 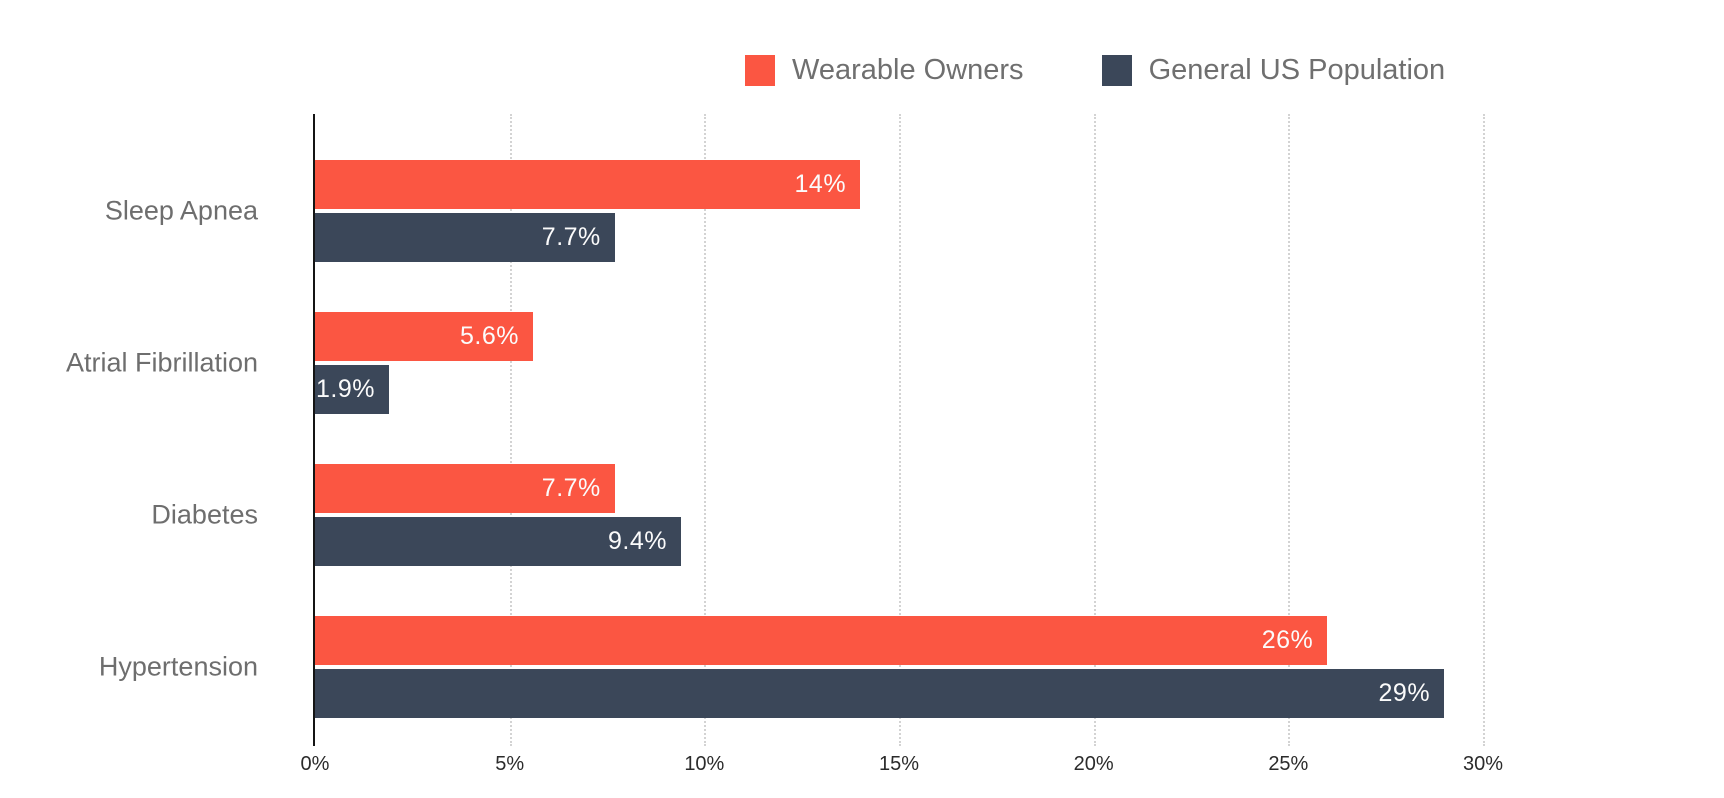 What do you see at coordinates (181, 210) in the screenshot?
I see `category-label: Sleep Apnea` at bounding box center [181, 210].